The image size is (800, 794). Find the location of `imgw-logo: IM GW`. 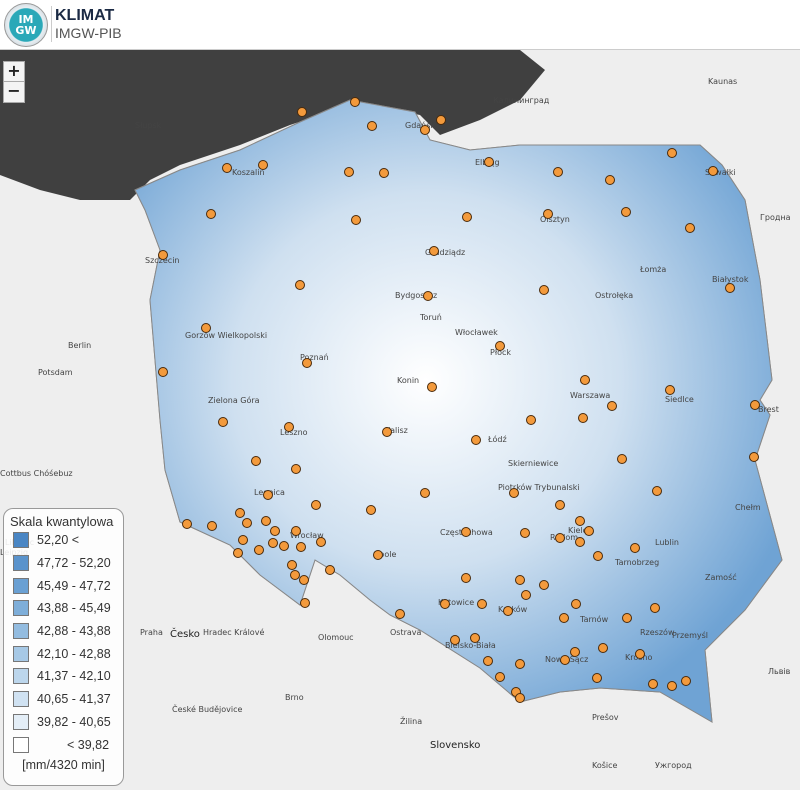

imgw-logo: IM GW is located at coordinates (26, 25).